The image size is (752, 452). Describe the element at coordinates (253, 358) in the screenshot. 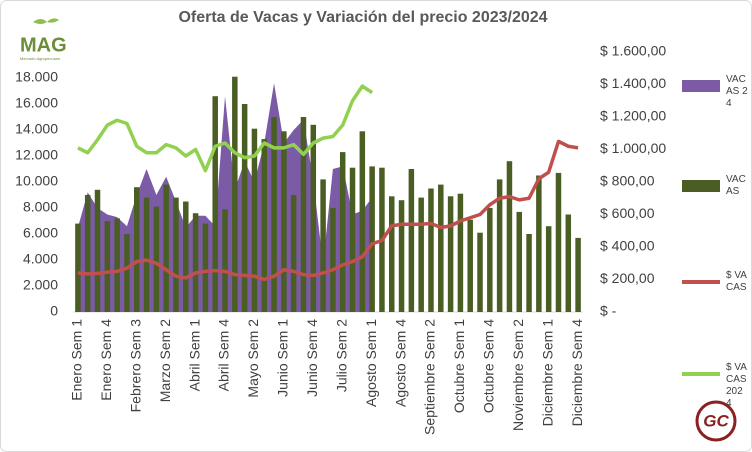

I see `x-tick-label: Mayo Sem 2` at that location.